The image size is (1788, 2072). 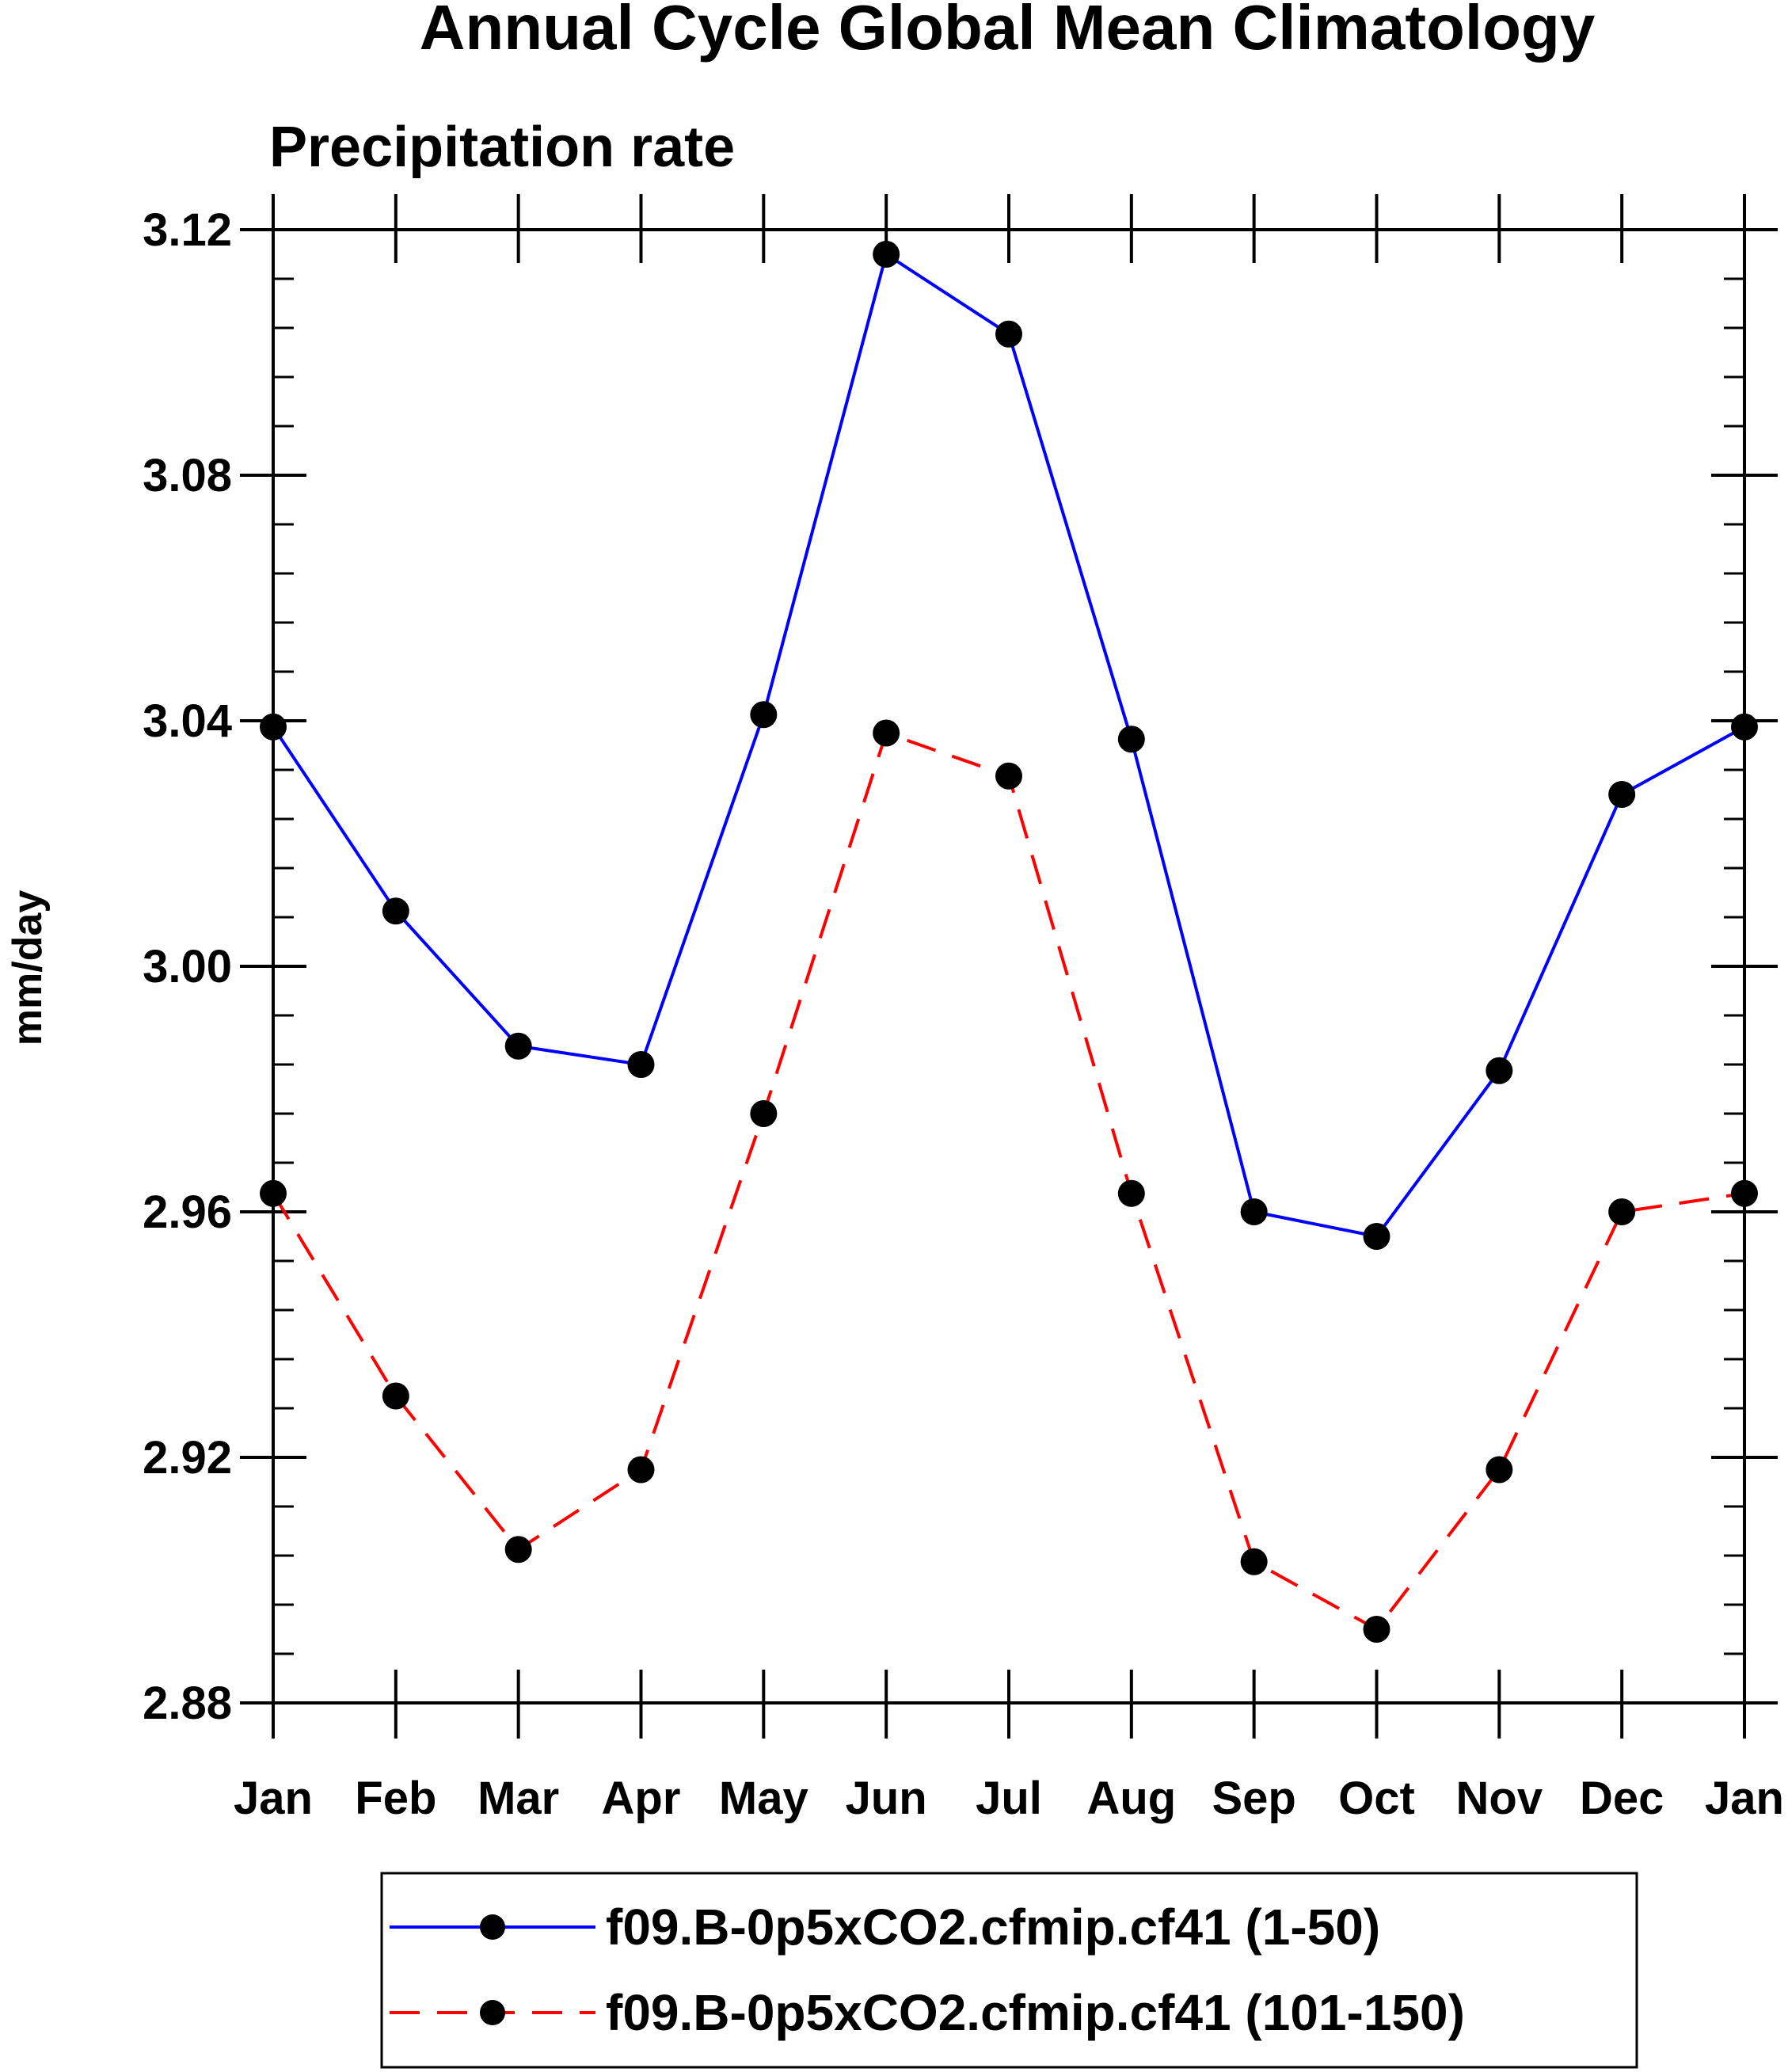 What do you see at coordinates (187, 475) in the screenshot?
I see `y-tick-label: 3.08` at bounding box center [187, 475].